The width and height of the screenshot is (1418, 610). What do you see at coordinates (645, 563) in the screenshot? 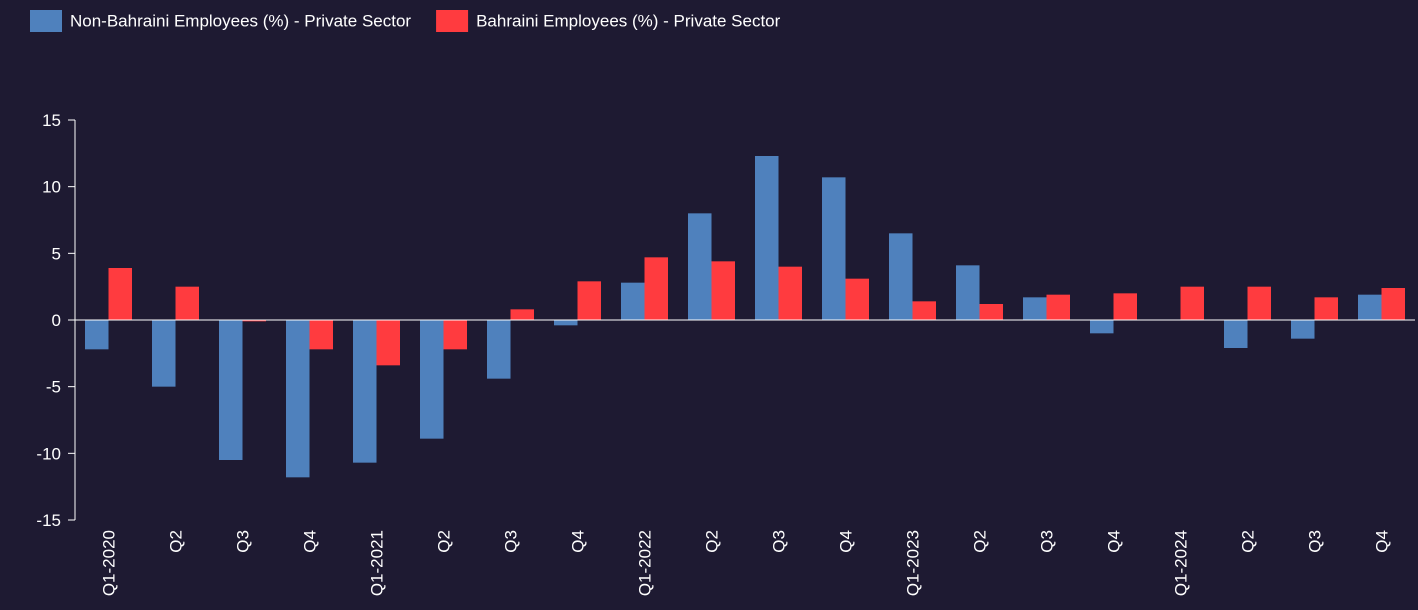
I see `x-tick-label: Q1-2022` at bounding box center [645, 563].